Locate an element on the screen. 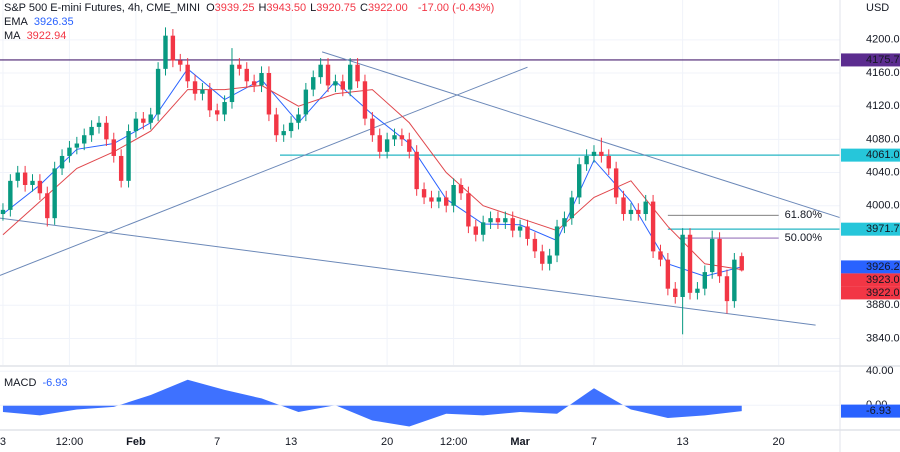 This screenshot has width=900, height=452. macd-legend: MACD -6.93 is located at coordinates (37, 383).